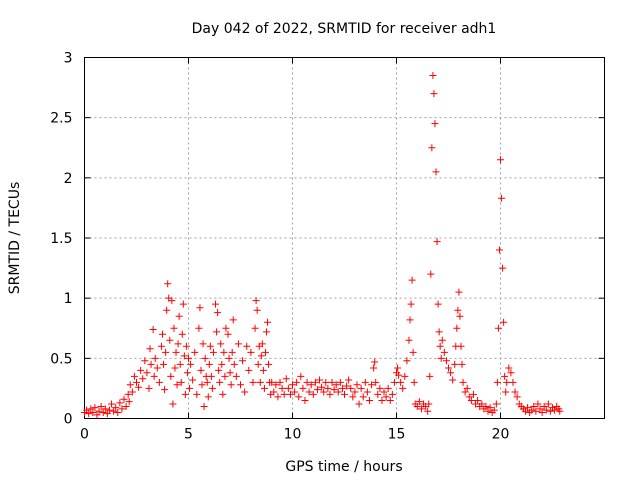  I want to click on y-axis-label: SRMTID / TECUs, so click(15, 238).